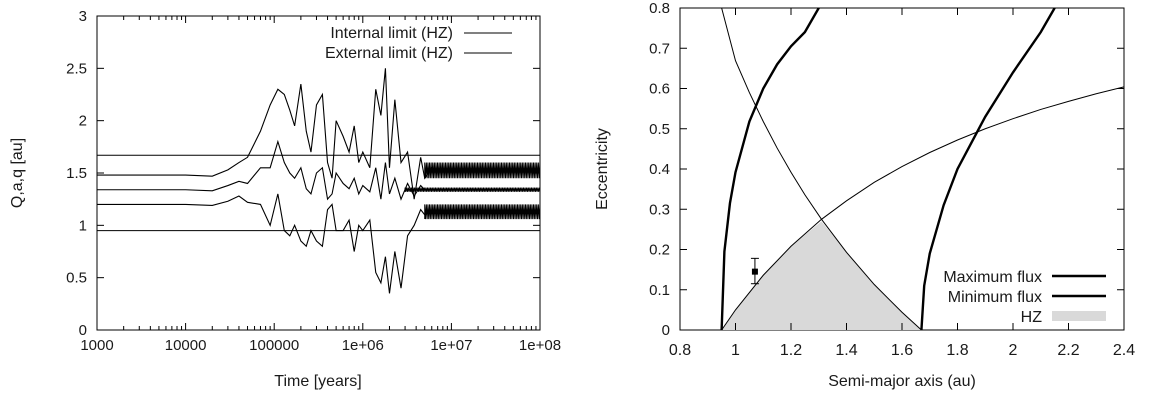 This screenshot has width=1150, height=393. What do you see at coordinates (659, 209) in the screenshot?
I see `y-tick-label: 0.3` at bounding box center [659, 209].